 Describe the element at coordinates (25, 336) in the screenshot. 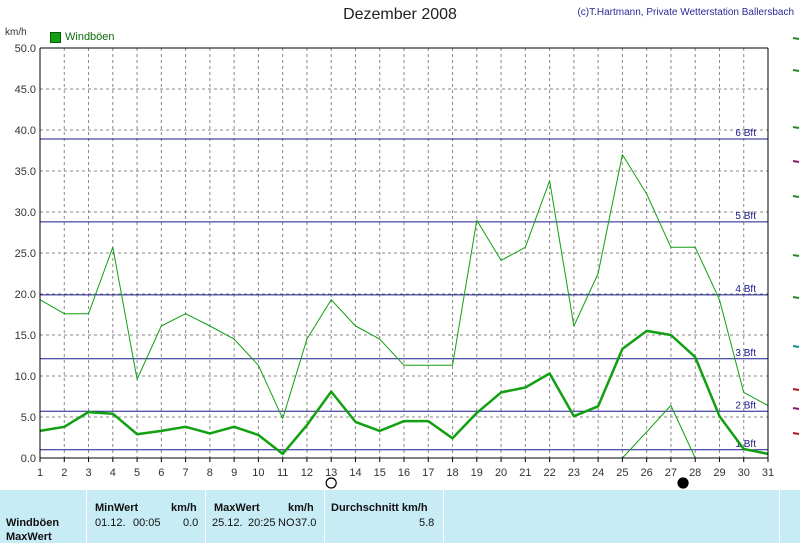

I see `y-tick-label: 15.0` at that location.